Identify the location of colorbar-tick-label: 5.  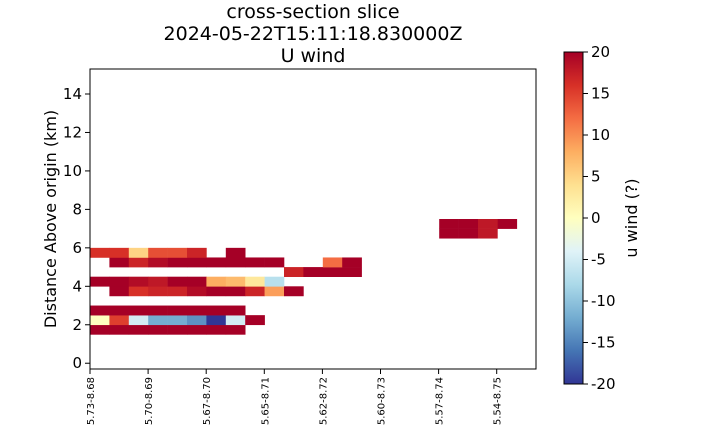
(596, 177).